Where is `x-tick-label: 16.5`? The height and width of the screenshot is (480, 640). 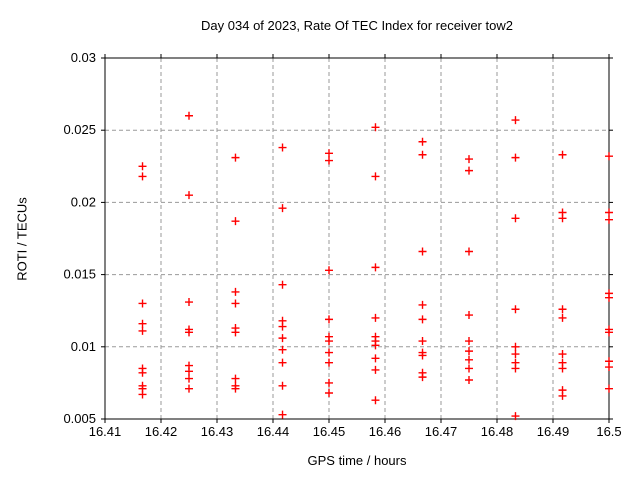
x-tick-label: 16.5 is located at coordinates (608, 431).